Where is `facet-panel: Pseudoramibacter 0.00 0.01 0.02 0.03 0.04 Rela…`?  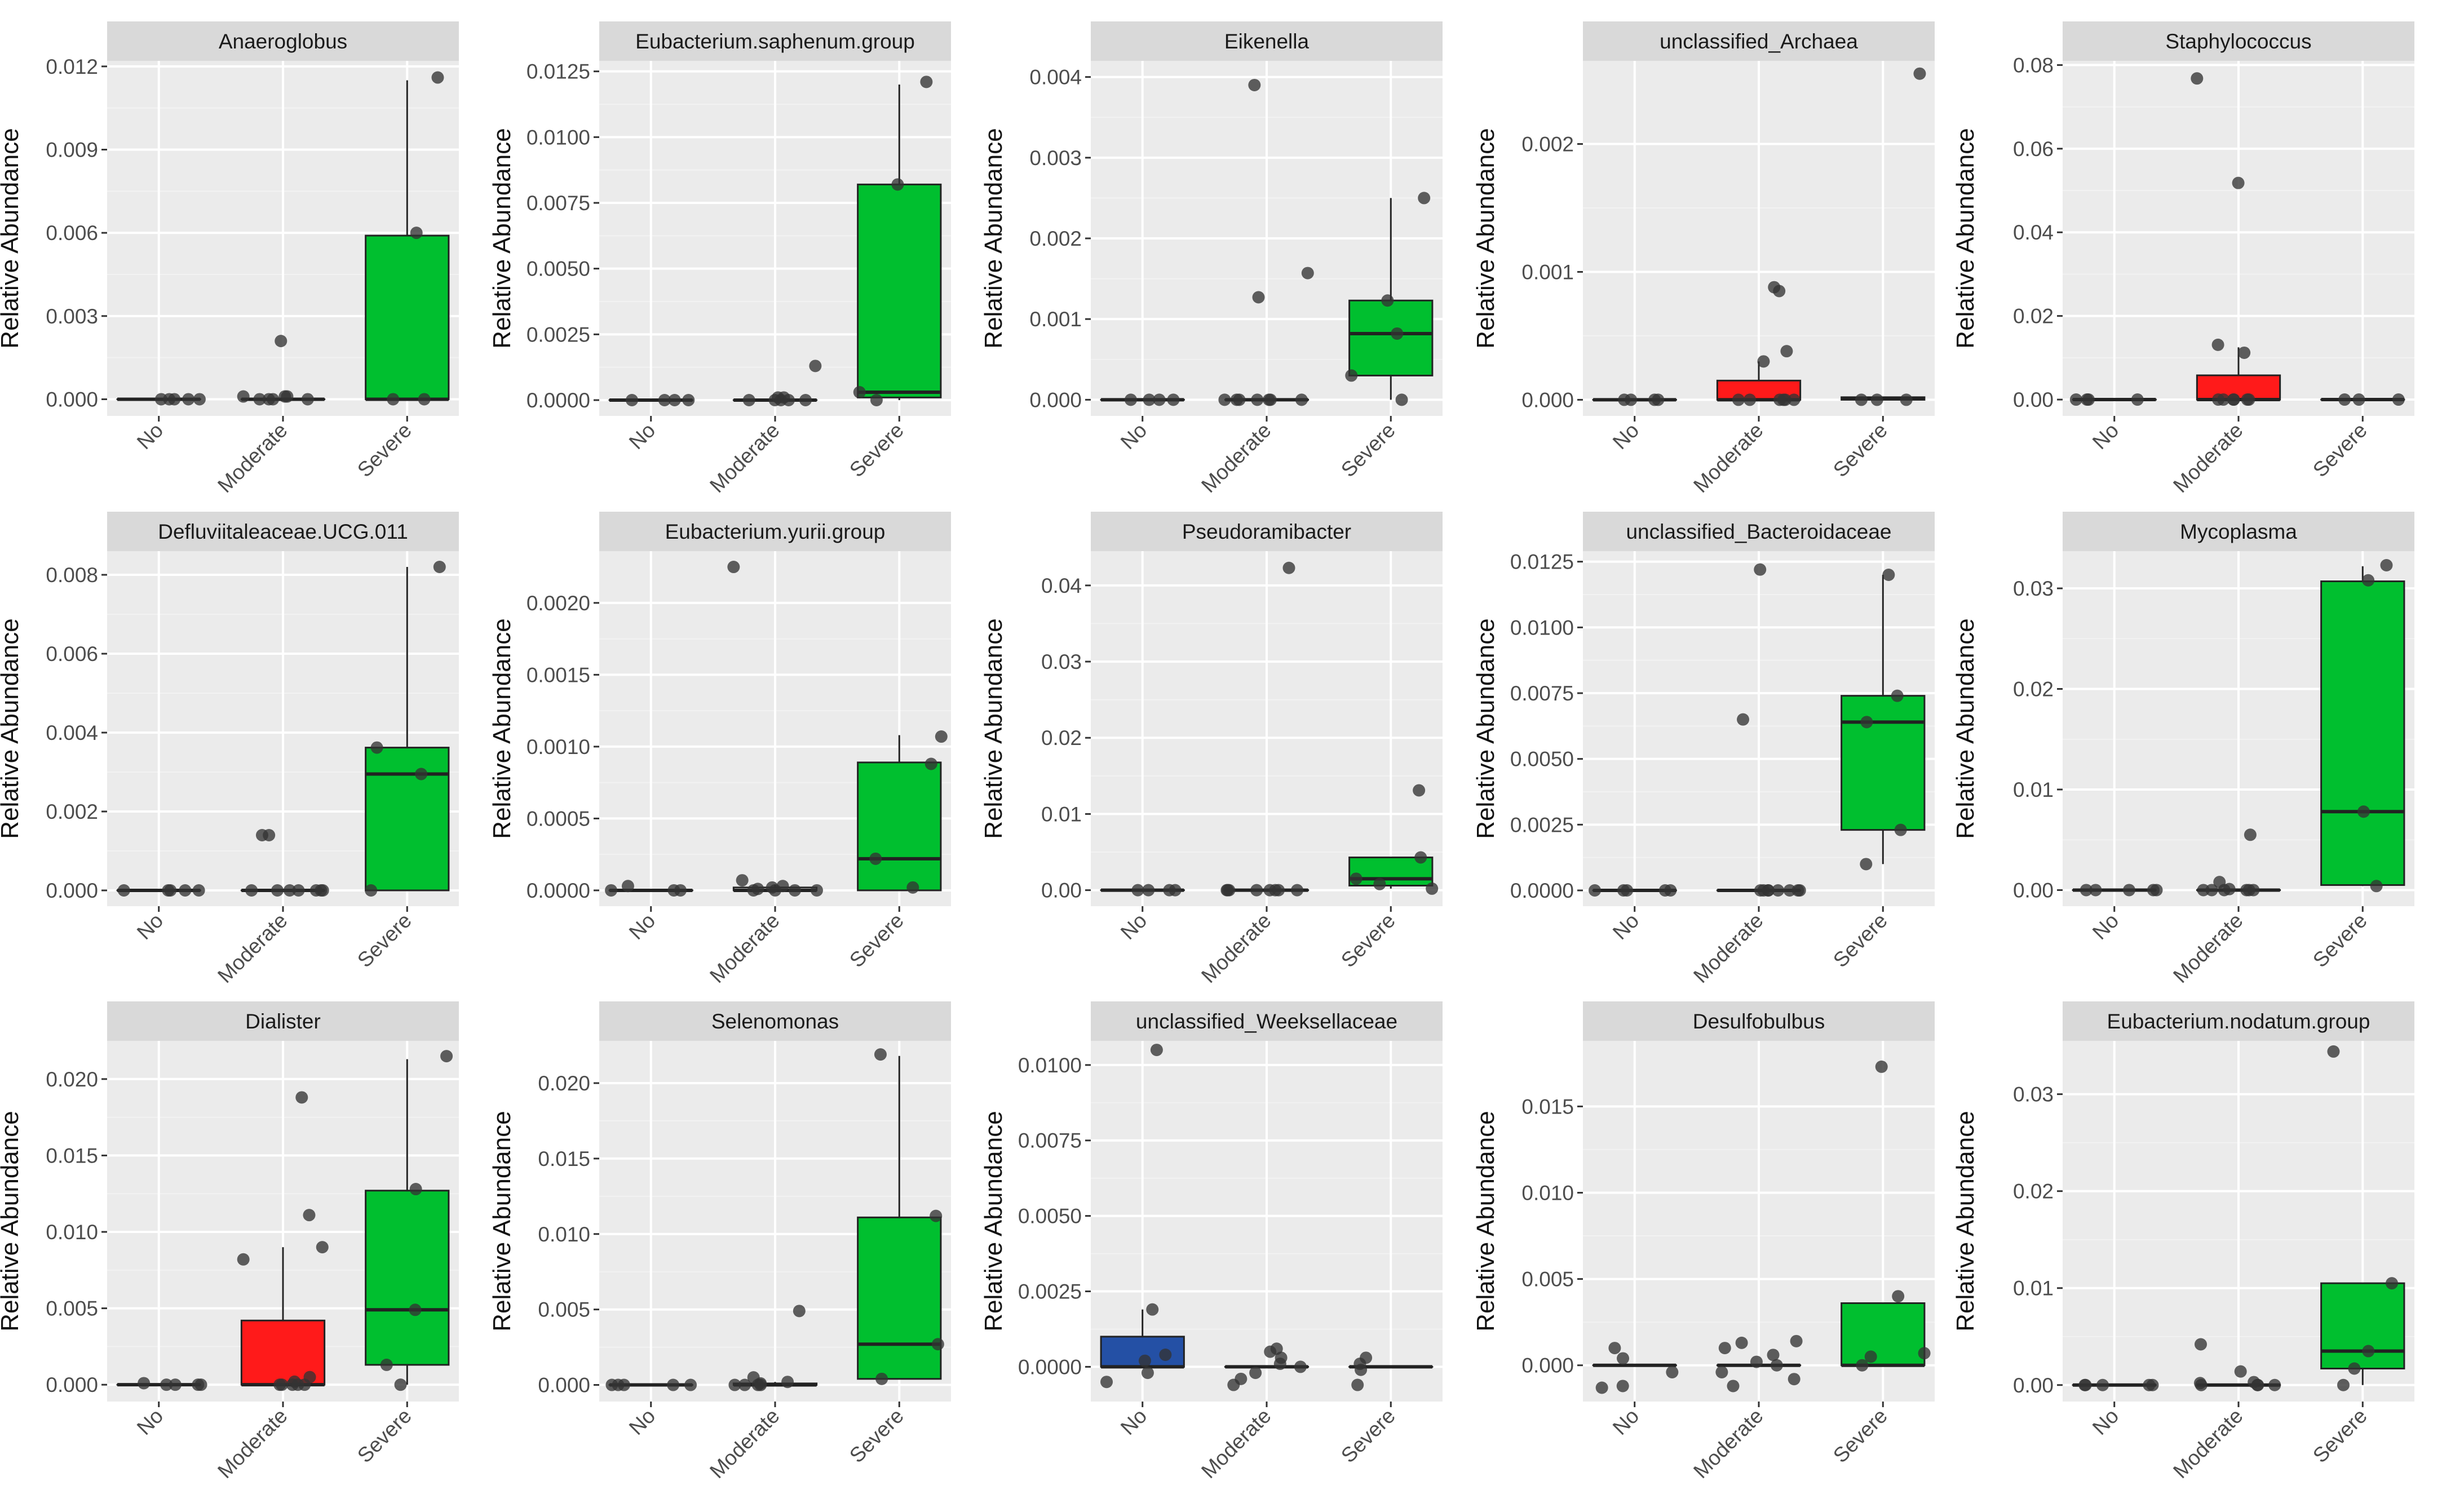
facet-panel: Pseudoramibacter 0.00 0.01 0.02 0.03 0.04 Rela… is located at coordinates (1211, 749).